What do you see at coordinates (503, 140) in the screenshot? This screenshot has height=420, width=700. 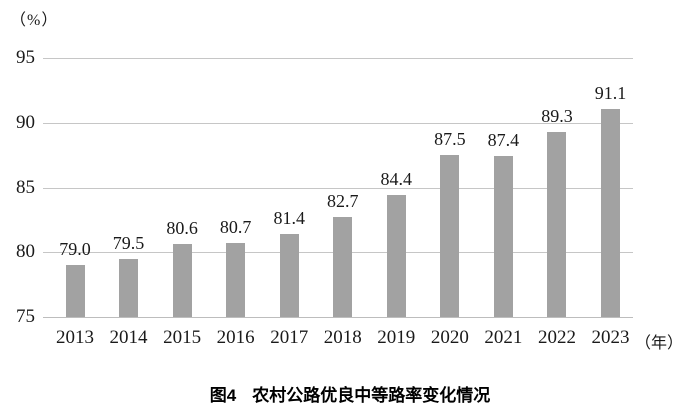 I see `bar-value-label: 87.4` at bounding box center [503, 140].